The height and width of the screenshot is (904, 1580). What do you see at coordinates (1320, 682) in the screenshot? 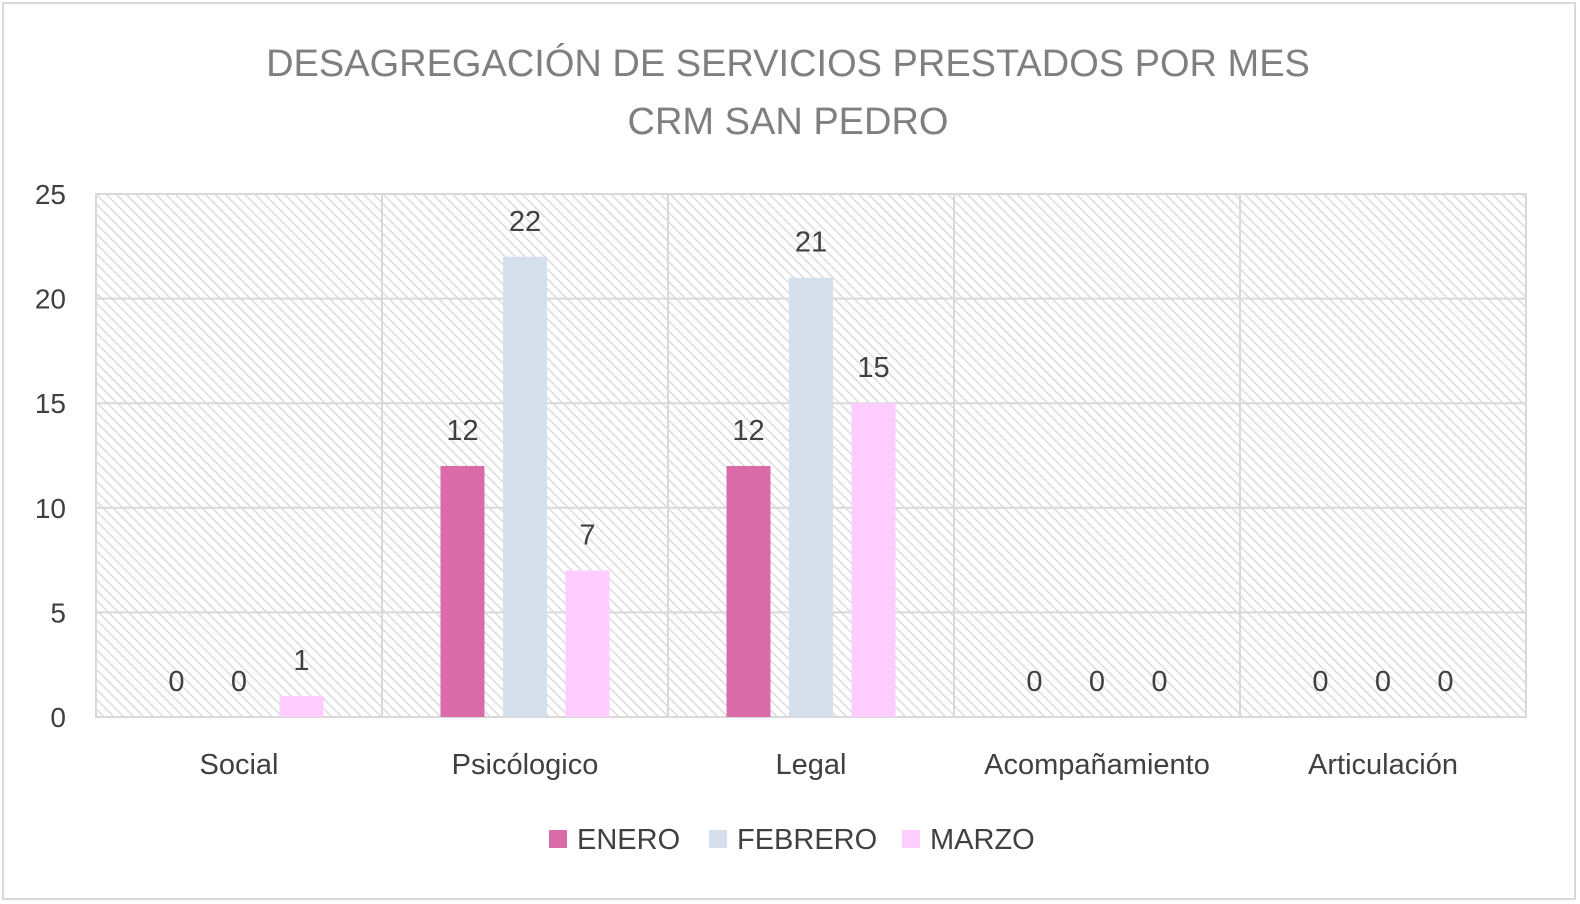
I see `data-label-enero-articulacion: 0` at bounding box center [1320, 682].